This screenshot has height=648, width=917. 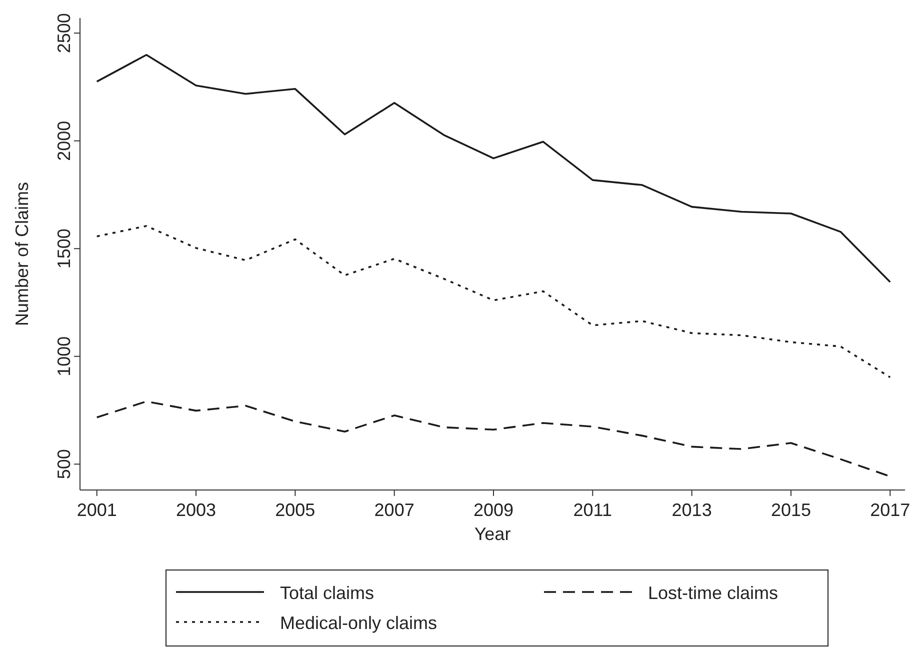 What do you see at coordinates (64, 248) in the screenshot?
I see `y-tick-label: 1500` at bounding box center [64, 248].